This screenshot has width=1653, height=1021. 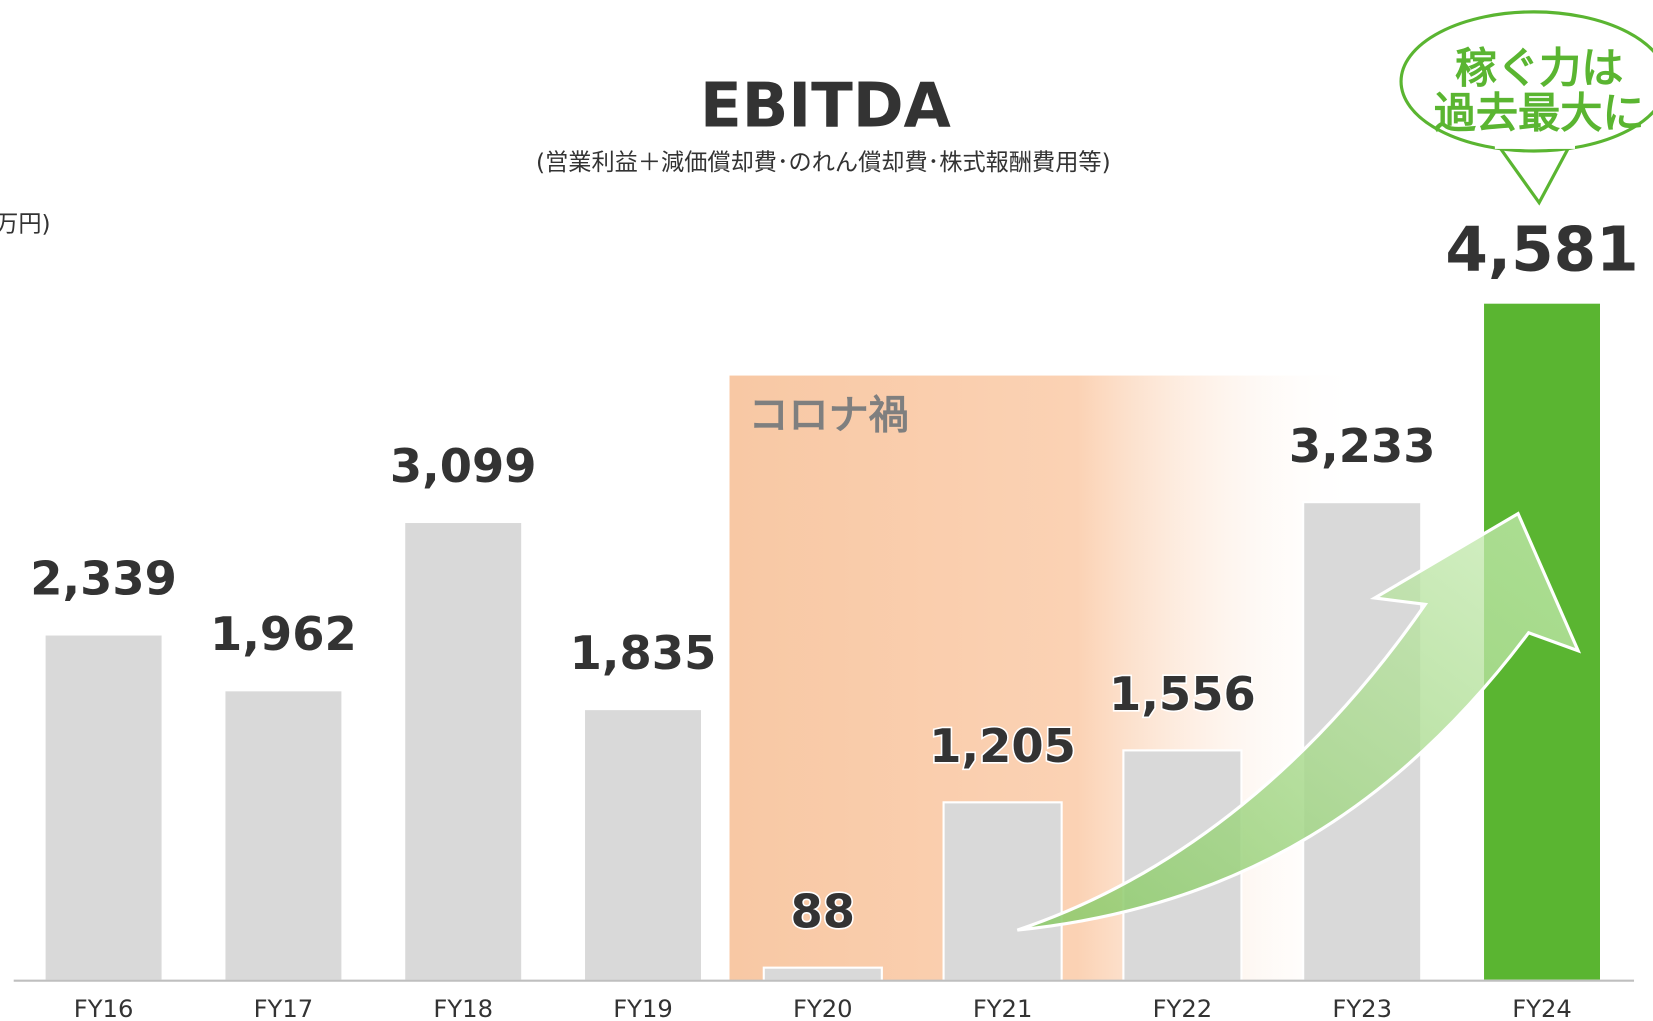 What do you see at coordinates (463, 1007) in the screenshot?
I see `x-tick-label: FY18` at bounding box center [463, 1007].